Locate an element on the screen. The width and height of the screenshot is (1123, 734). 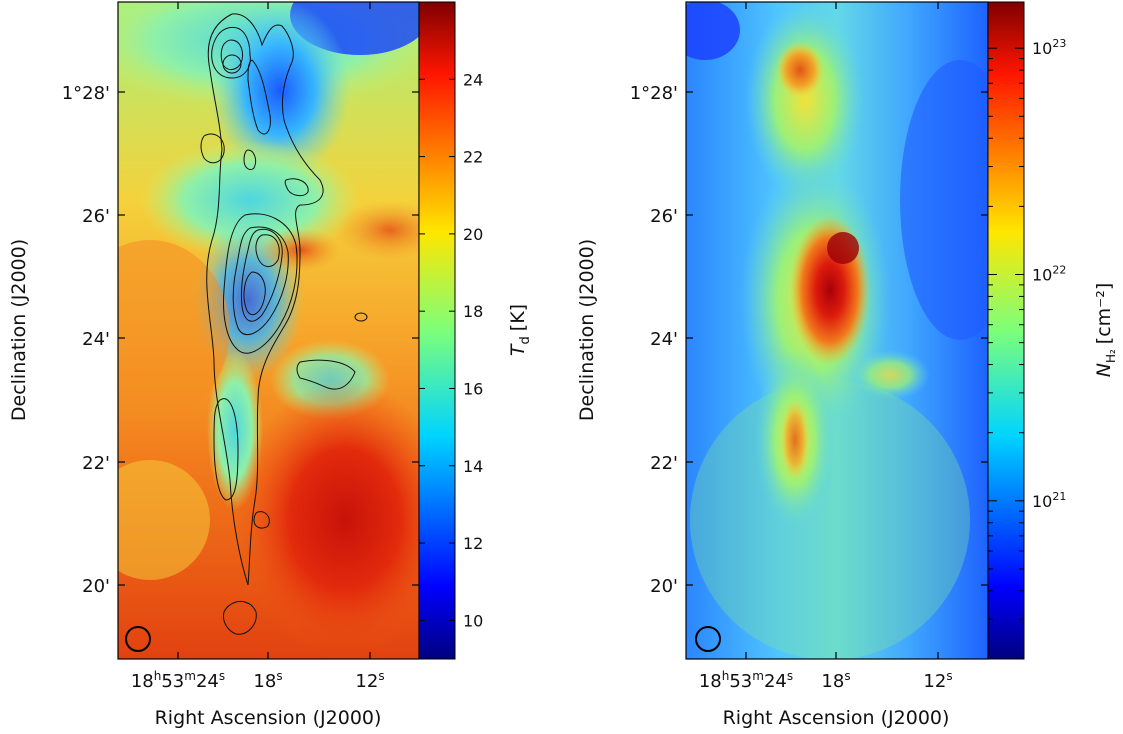
left-colorbar is located at coordinates (437, 330).